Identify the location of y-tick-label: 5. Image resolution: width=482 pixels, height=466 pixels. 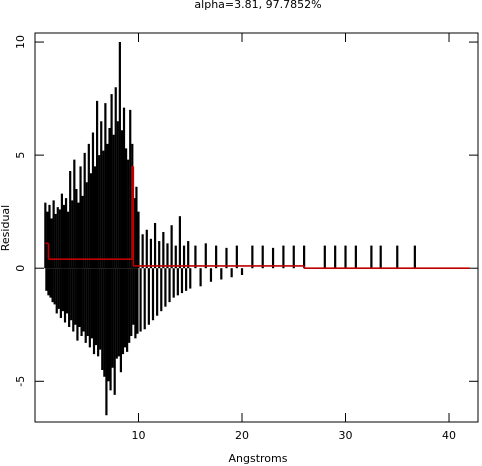
(20, 155).